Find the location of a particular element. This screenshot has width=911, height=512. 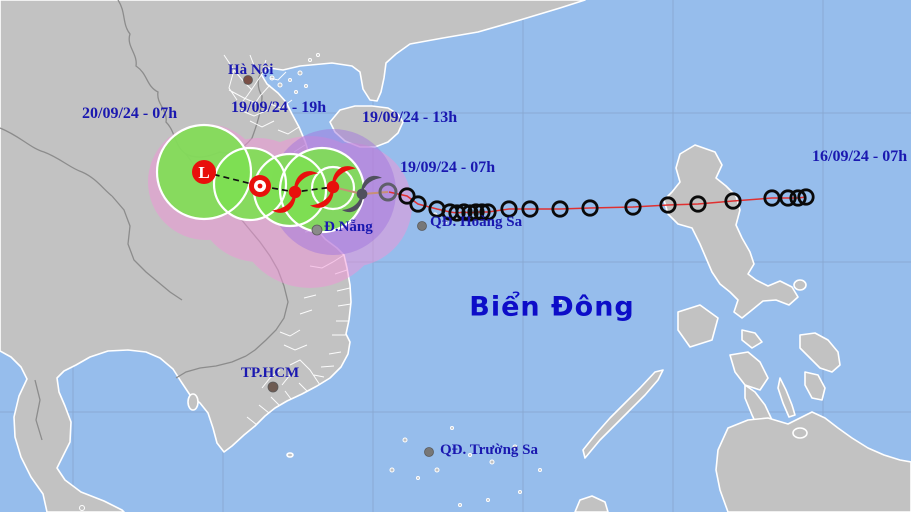

border-vietnam-cambodia is located at coordinates (211, 367).